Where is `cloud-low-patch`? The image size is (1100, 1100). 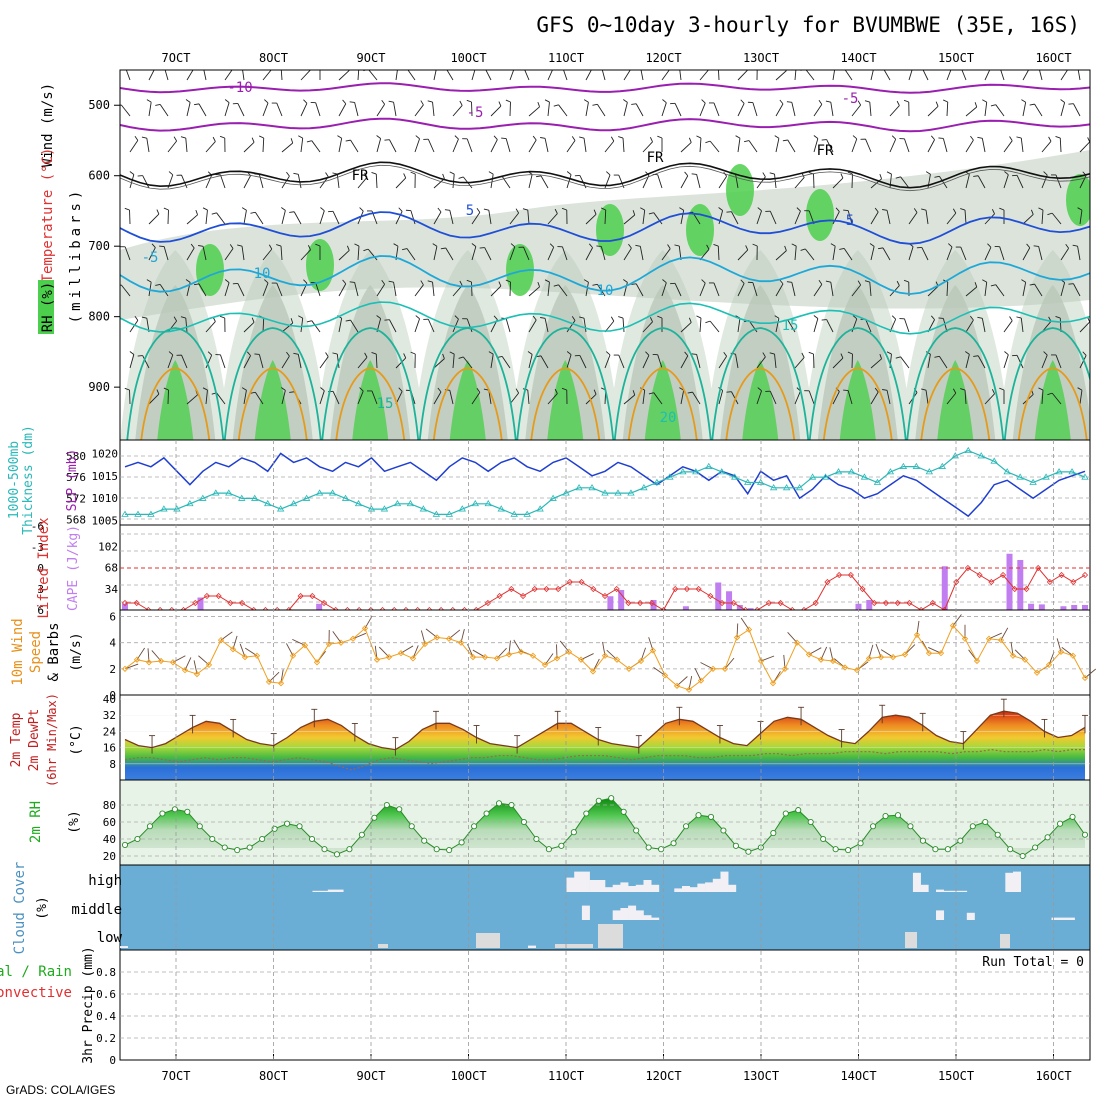 cloud-low-patch is located at coordinates (574, 946).